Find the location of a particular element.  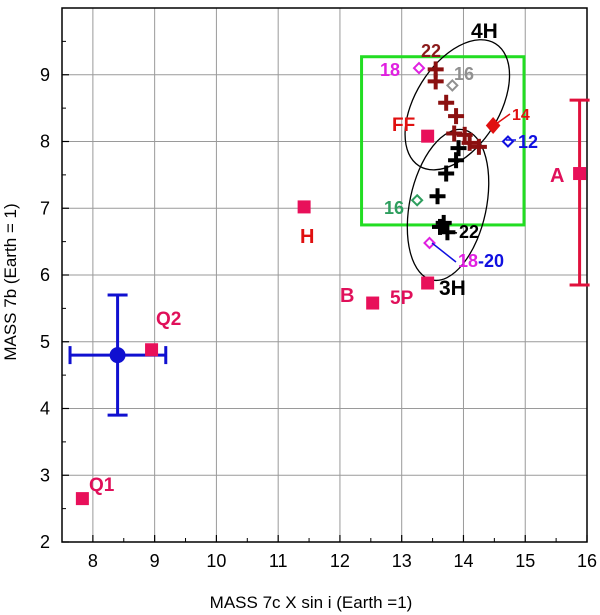

x-tick-label: 13 is located at coordinates (402, 561).